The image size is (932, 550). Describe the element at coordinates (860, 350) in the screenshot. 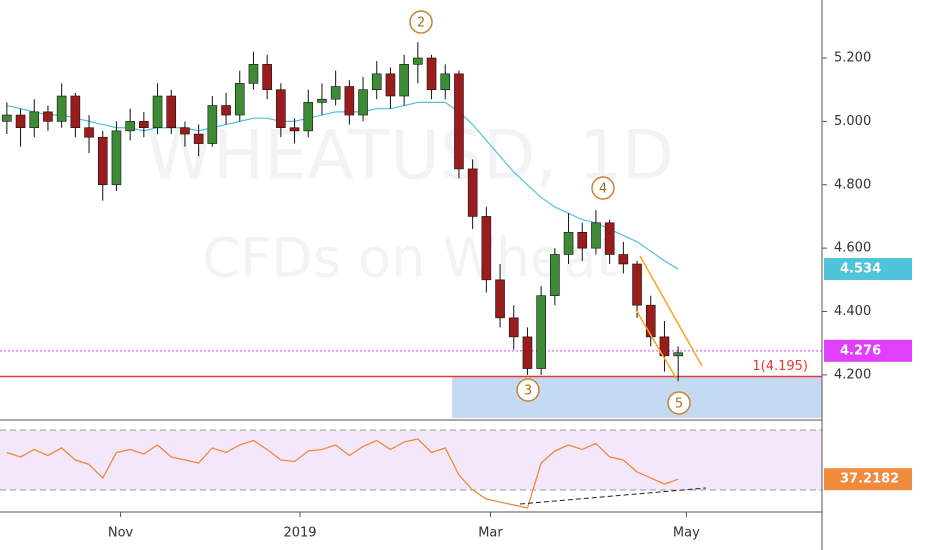

I see `last-price-label: 4.276` at that location.